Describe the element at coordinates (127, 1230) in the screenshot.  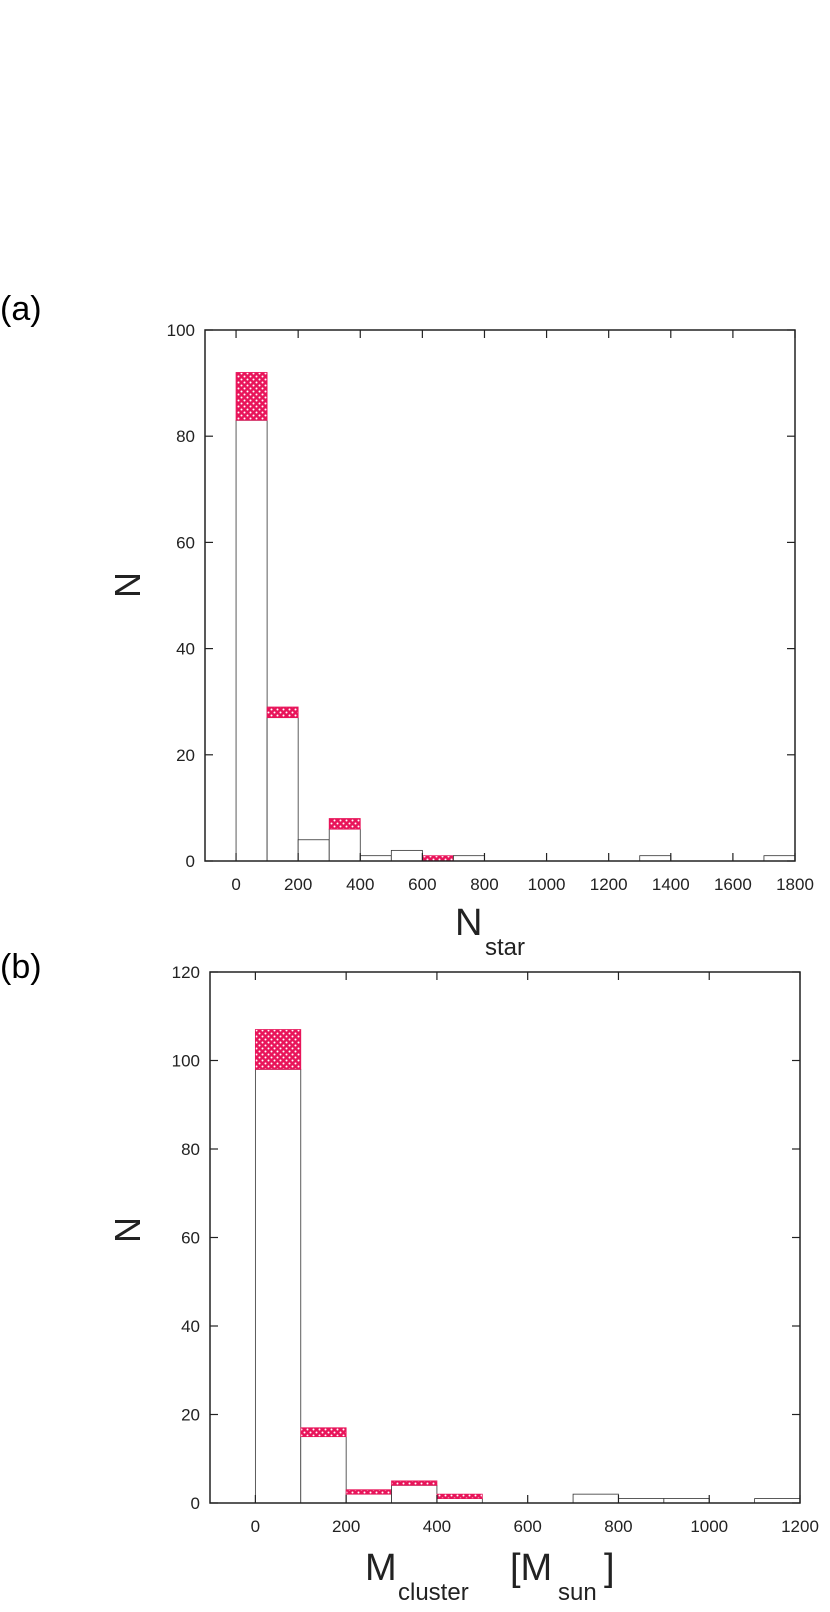
I see `y-axis-label-b: N` at that location.